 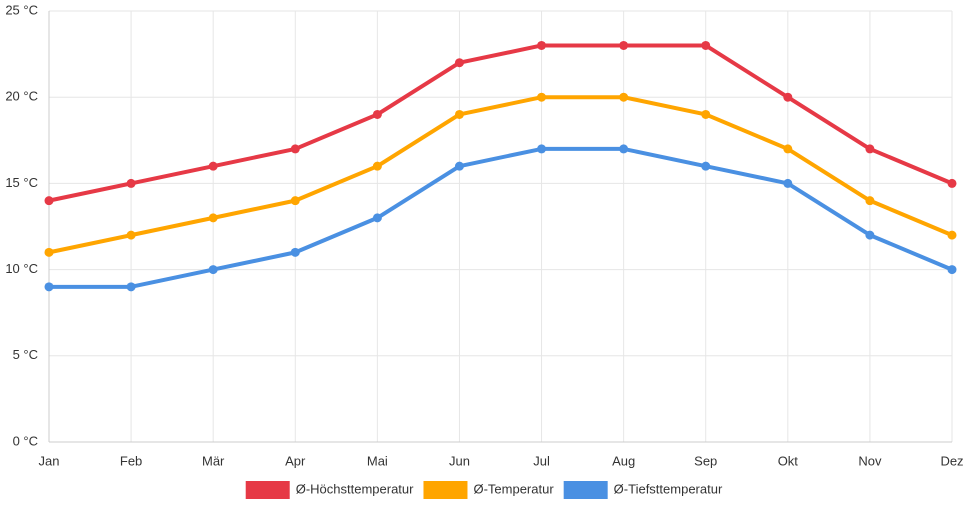 What do you see at coordinates (21, 182) in the screenshot?
I see `y-tick-label: 15 °C` at bounding box center [21, 182].